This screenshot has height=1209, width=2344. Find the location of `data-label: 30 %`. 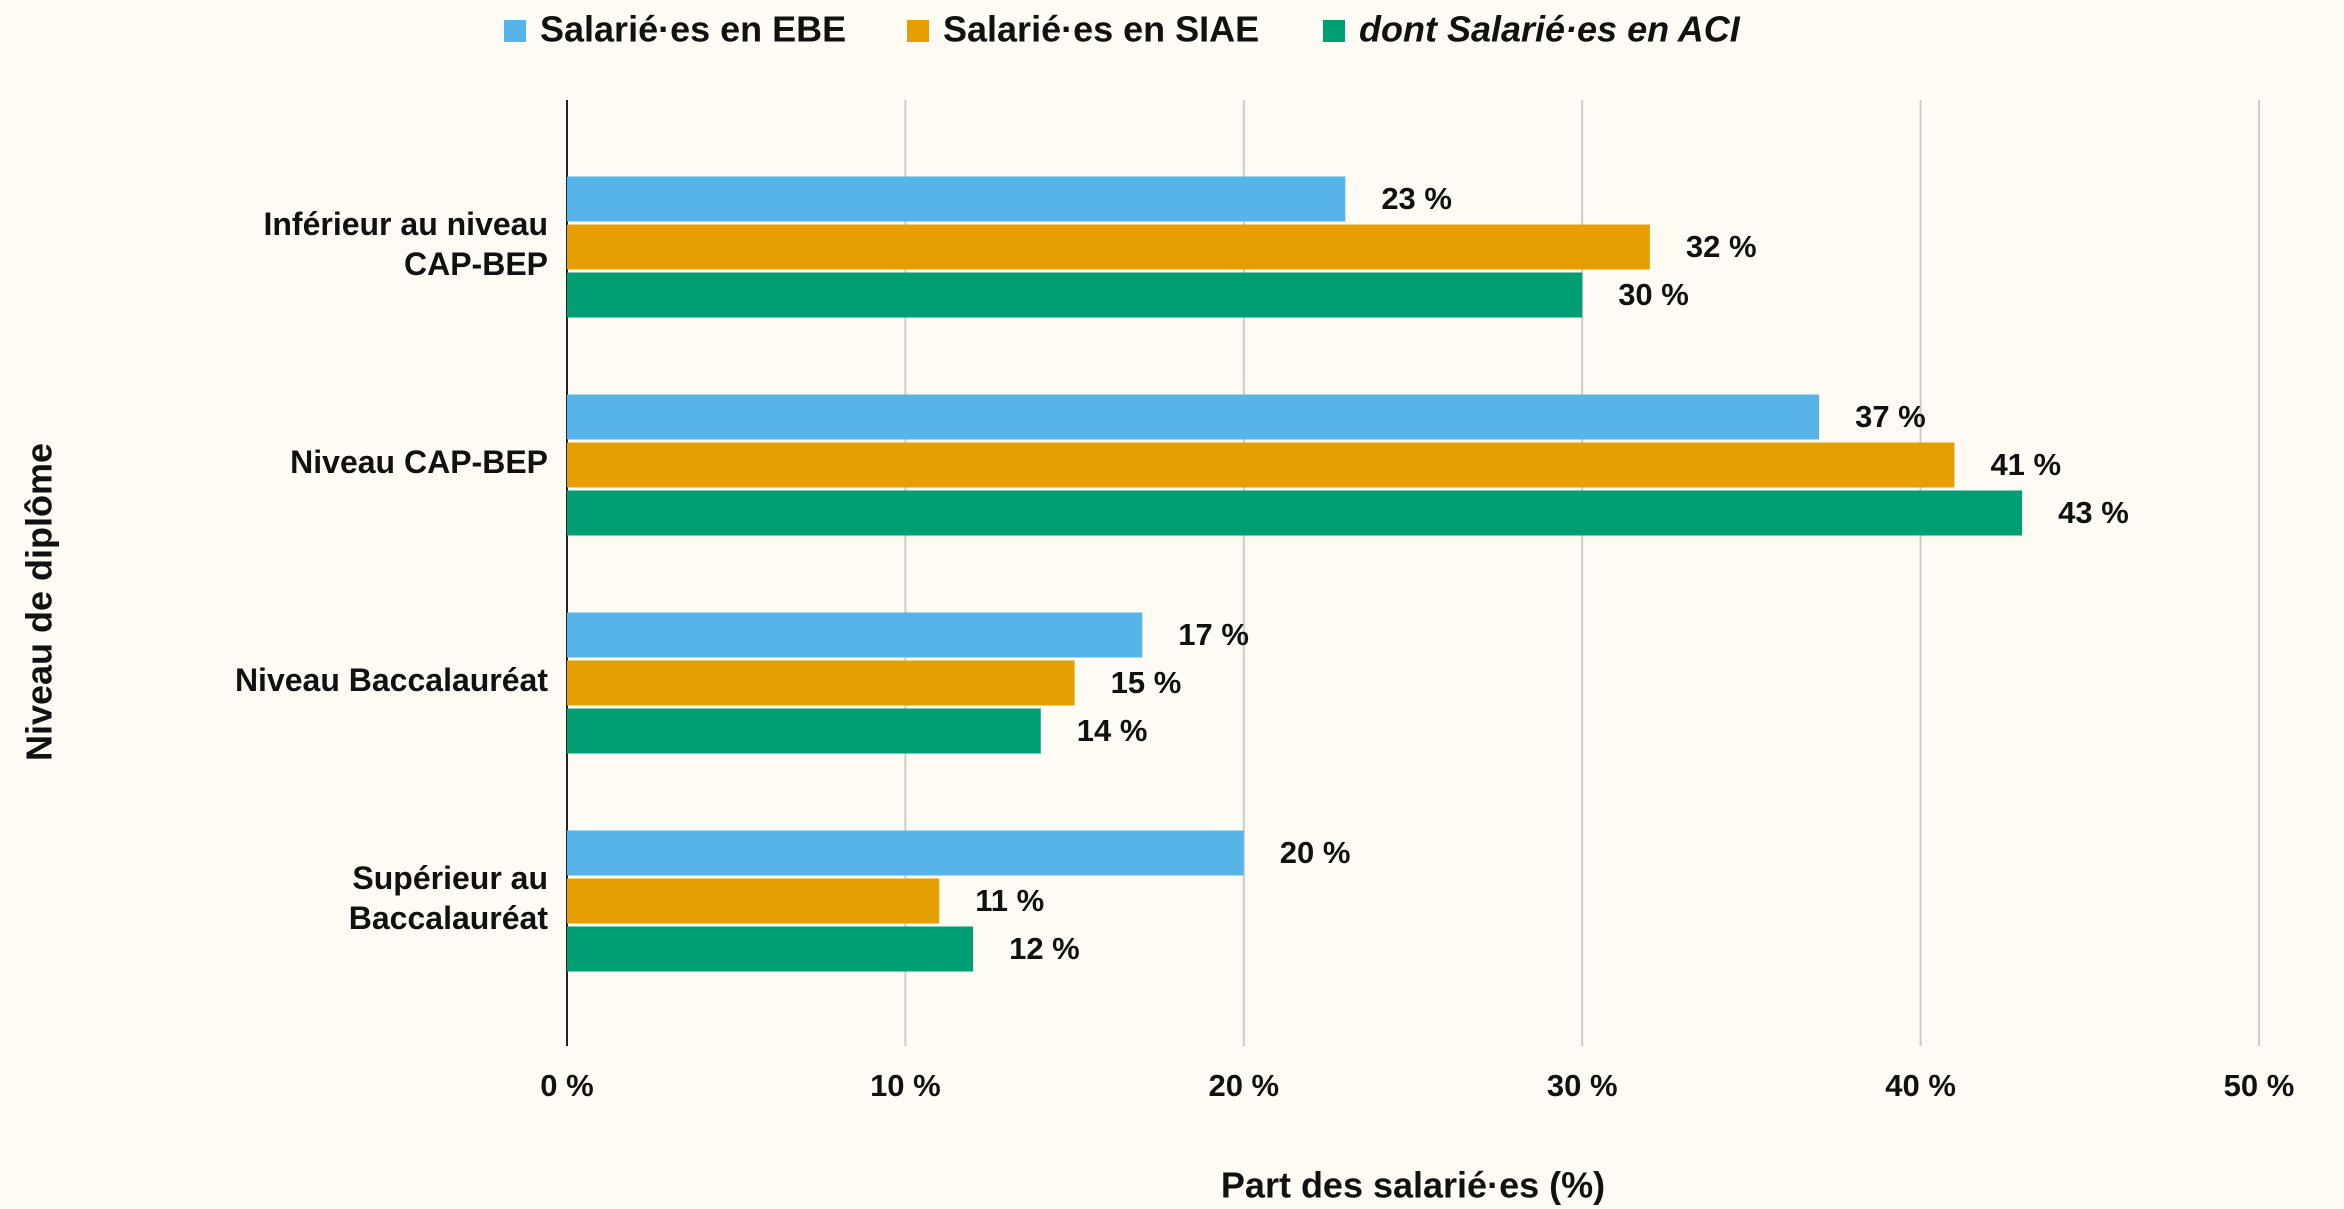

data-label: 30 % is located at coordinates (1653, 294).